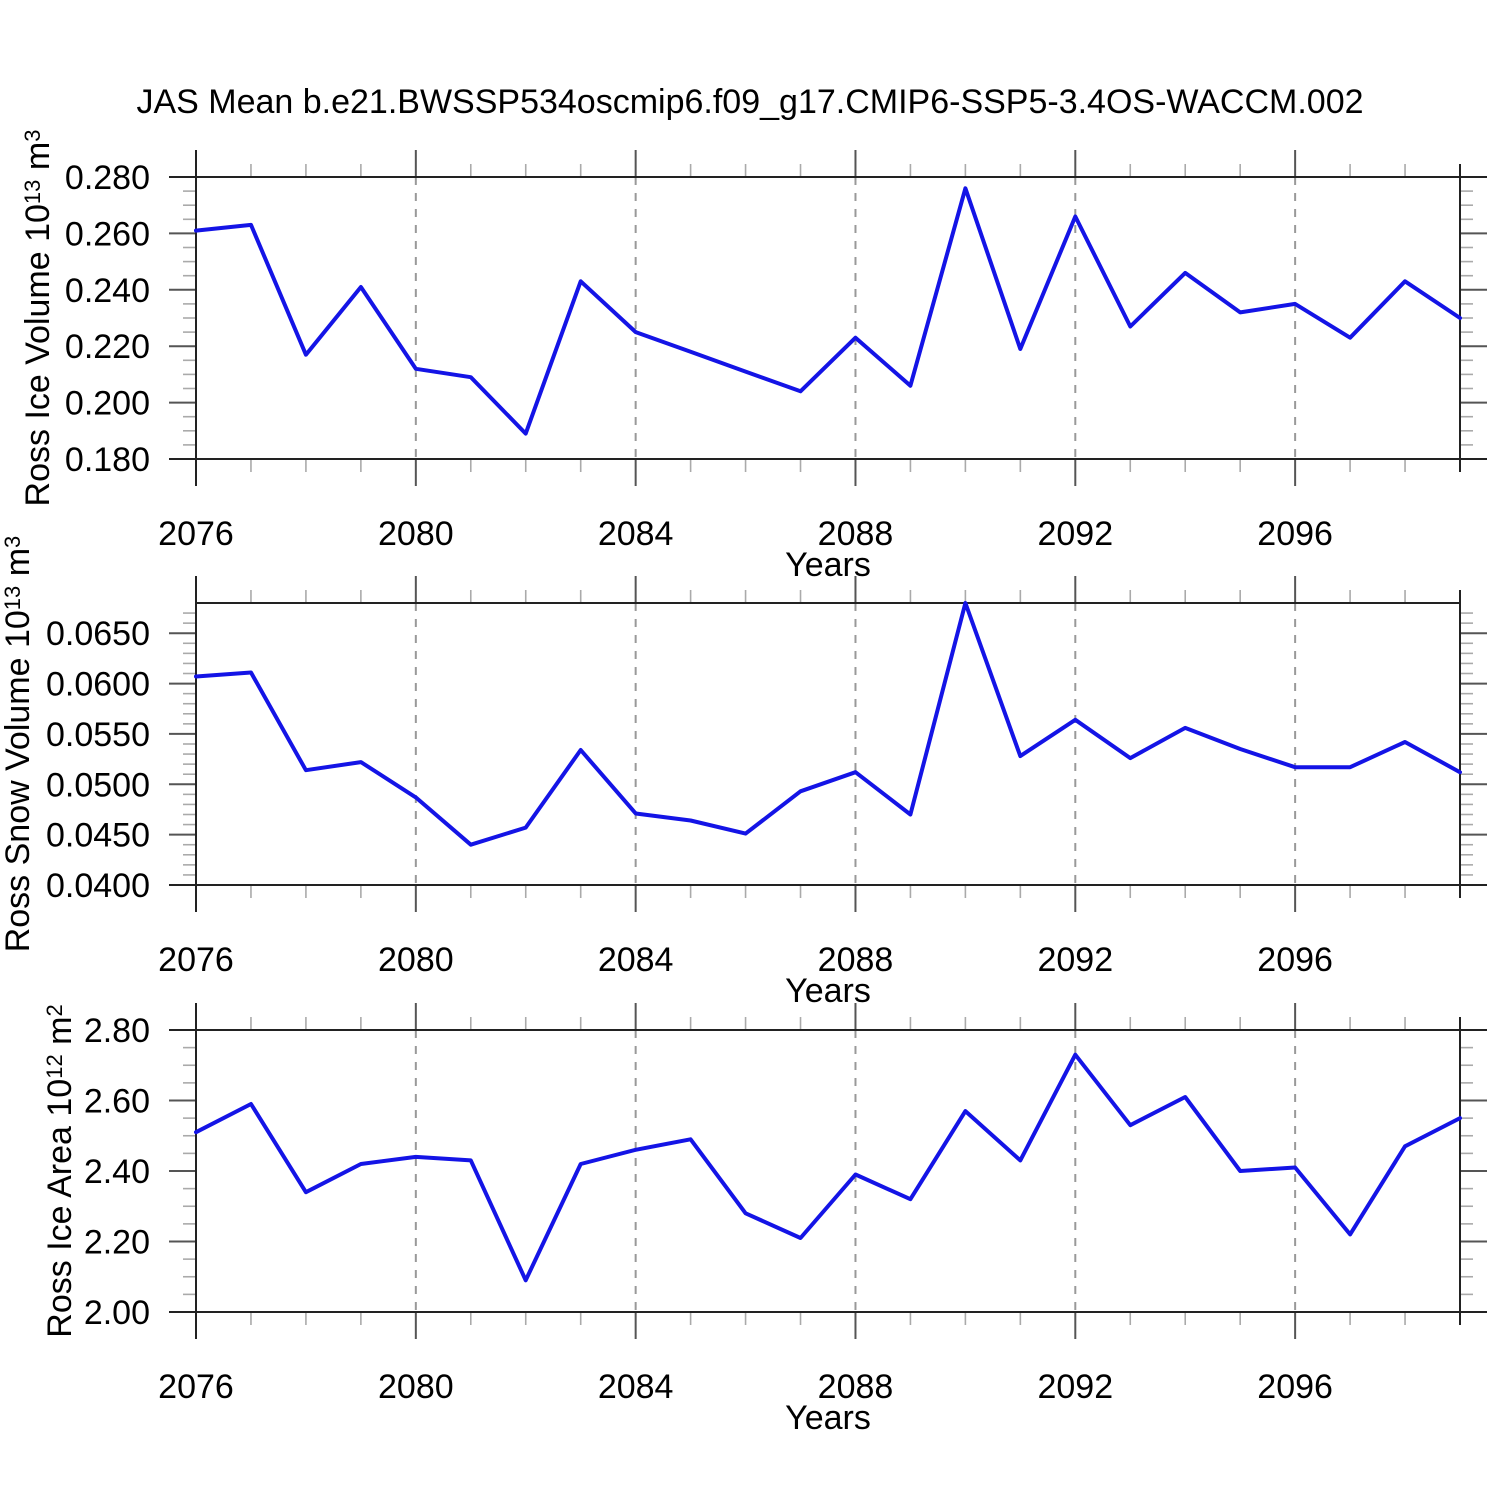  I want to click on x-axis-title-panel3: Years, so click(828, 1418).